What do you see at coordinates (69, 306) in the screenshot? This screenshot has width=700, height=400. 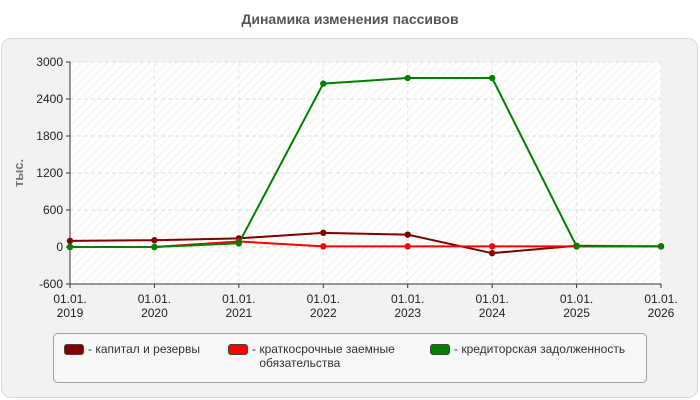 I see `x-tick-label: 01.01. 2019` at bounding box center [69, 306].